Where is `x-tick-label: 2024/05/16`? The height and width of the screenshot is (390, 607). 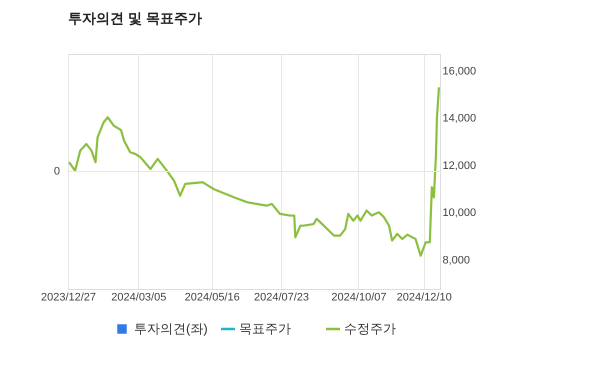 x-tick-label: 2024/05/16 is located at coordinates (212, 298).